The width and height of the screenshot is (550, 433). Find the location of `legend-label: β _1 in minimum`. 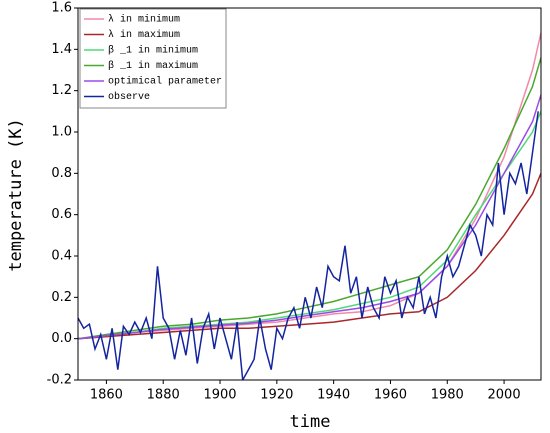

legend-label: β _1 in minimum is located at coordinates (153, 51).